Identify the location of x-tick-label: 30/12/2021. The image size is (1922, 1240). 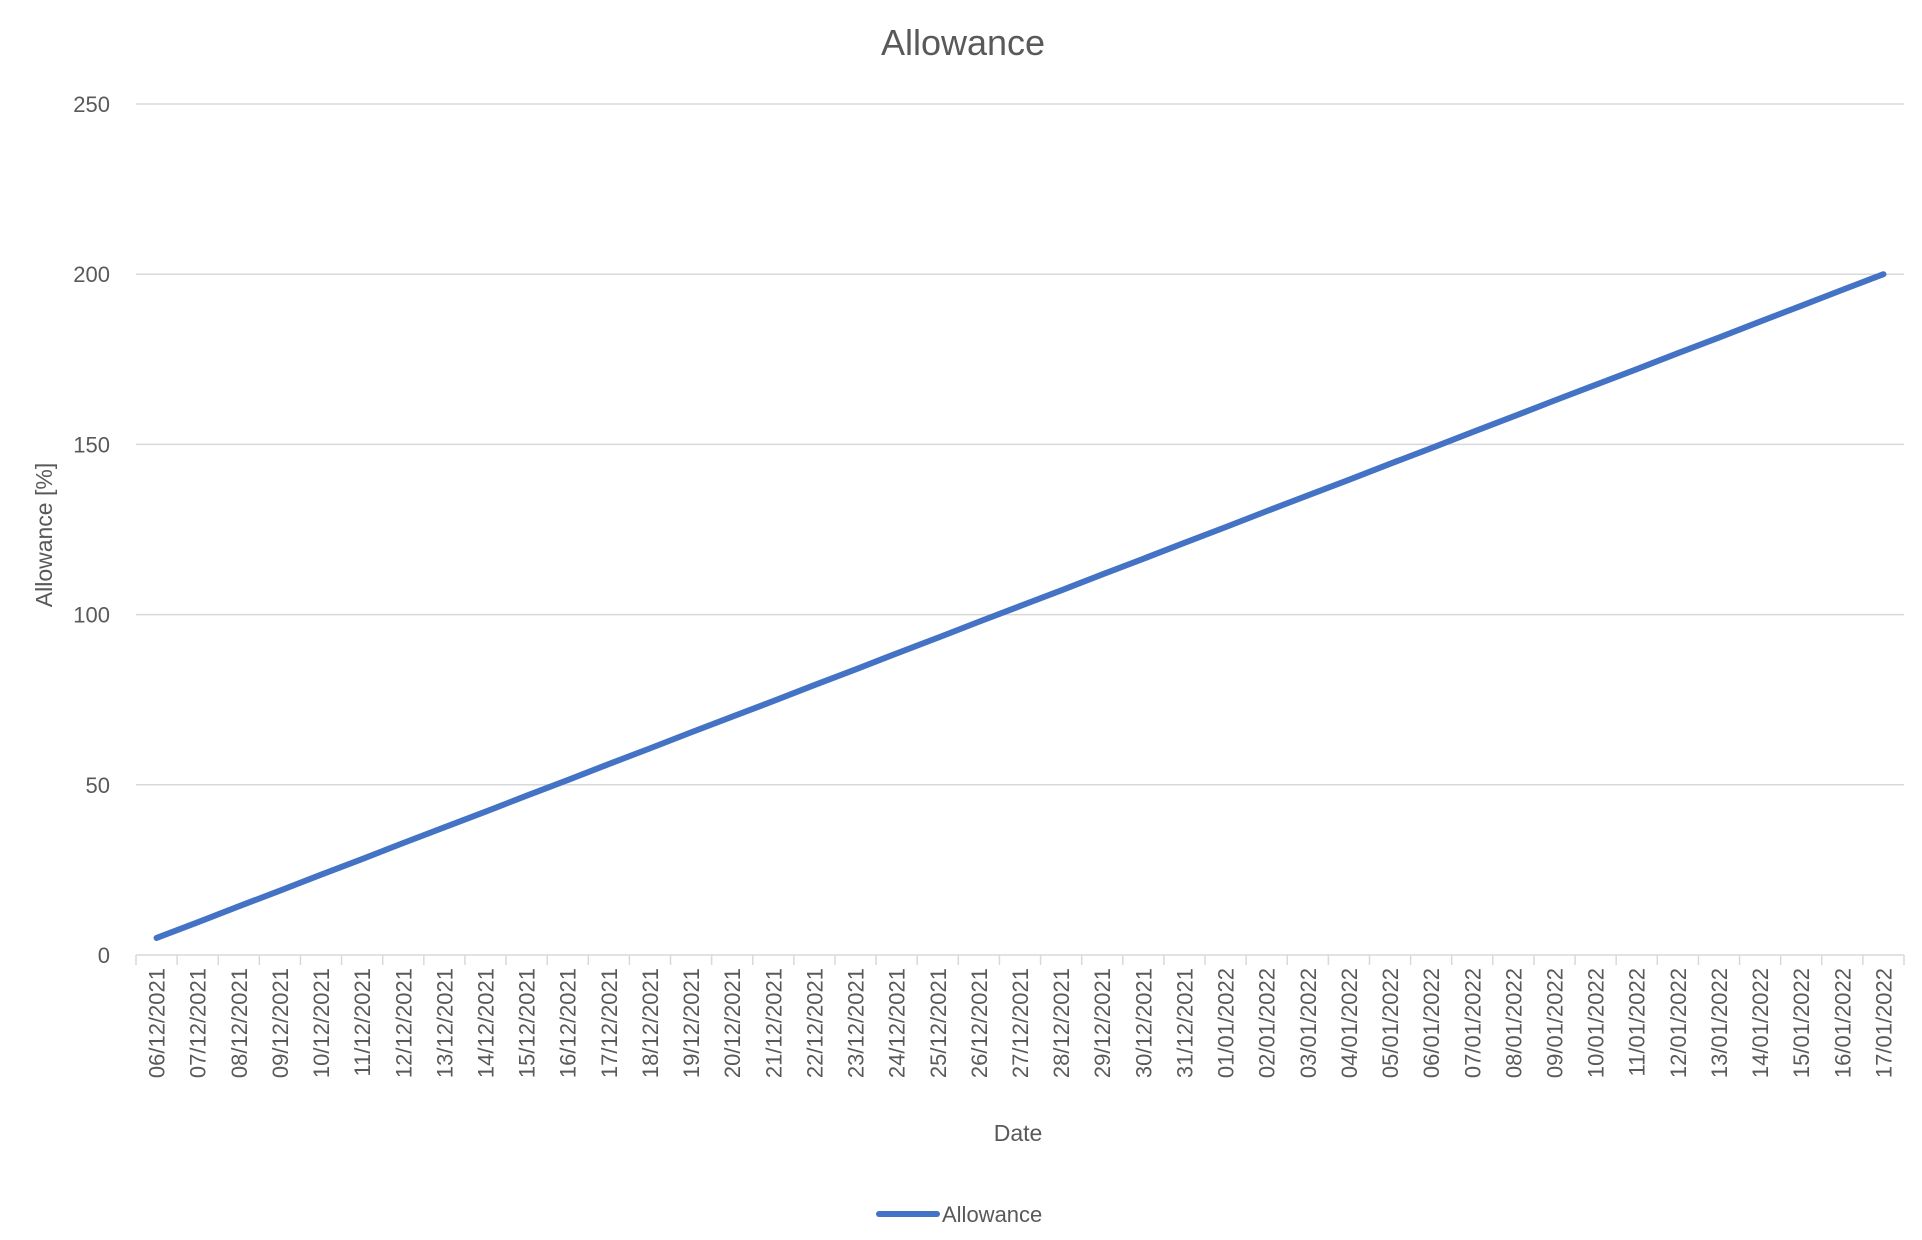
(1143, 1023).